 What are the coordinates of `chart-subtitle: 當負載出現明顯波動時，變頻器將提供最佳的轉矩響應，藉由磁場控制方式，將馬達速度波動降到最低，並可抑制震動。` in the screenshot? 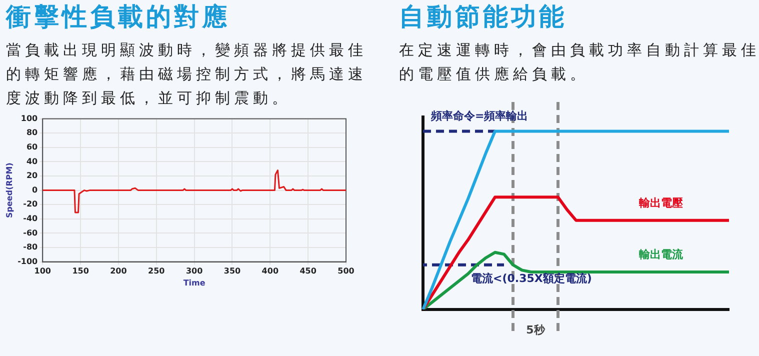 It's located at (187, 74).